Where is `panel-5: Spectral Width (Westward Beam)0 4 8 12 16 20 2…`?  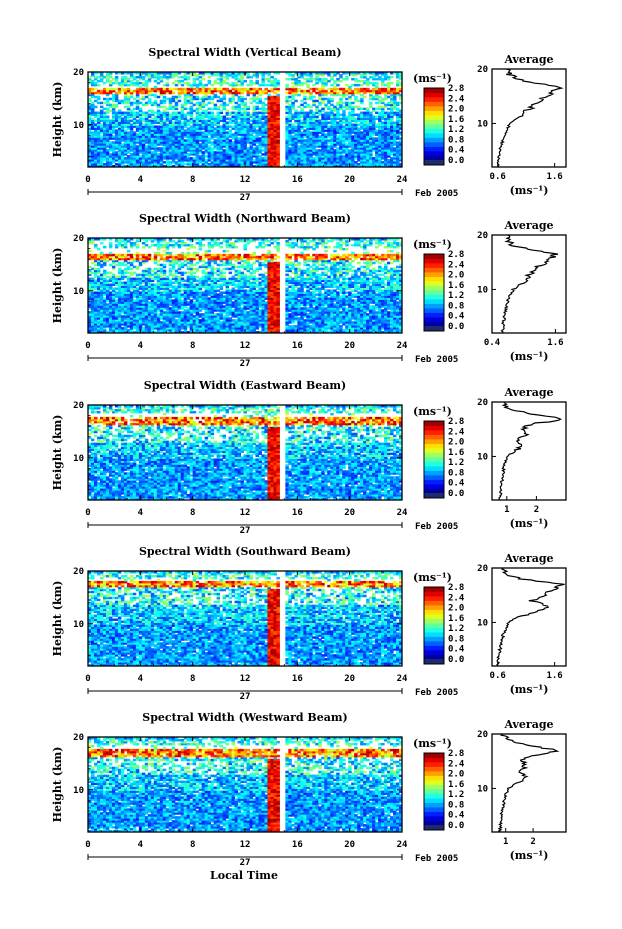 panel-5: Spectral Width (Westward Beam)0 4 8 12 16 20 2… is located at coordinates (309, 789).